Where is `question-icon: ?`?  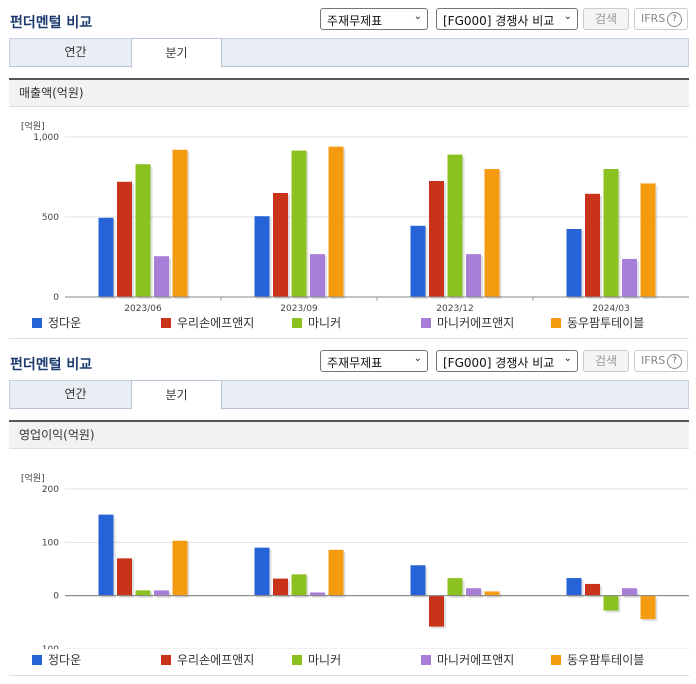
question-icon: ? is located at coordinates (674, 361).